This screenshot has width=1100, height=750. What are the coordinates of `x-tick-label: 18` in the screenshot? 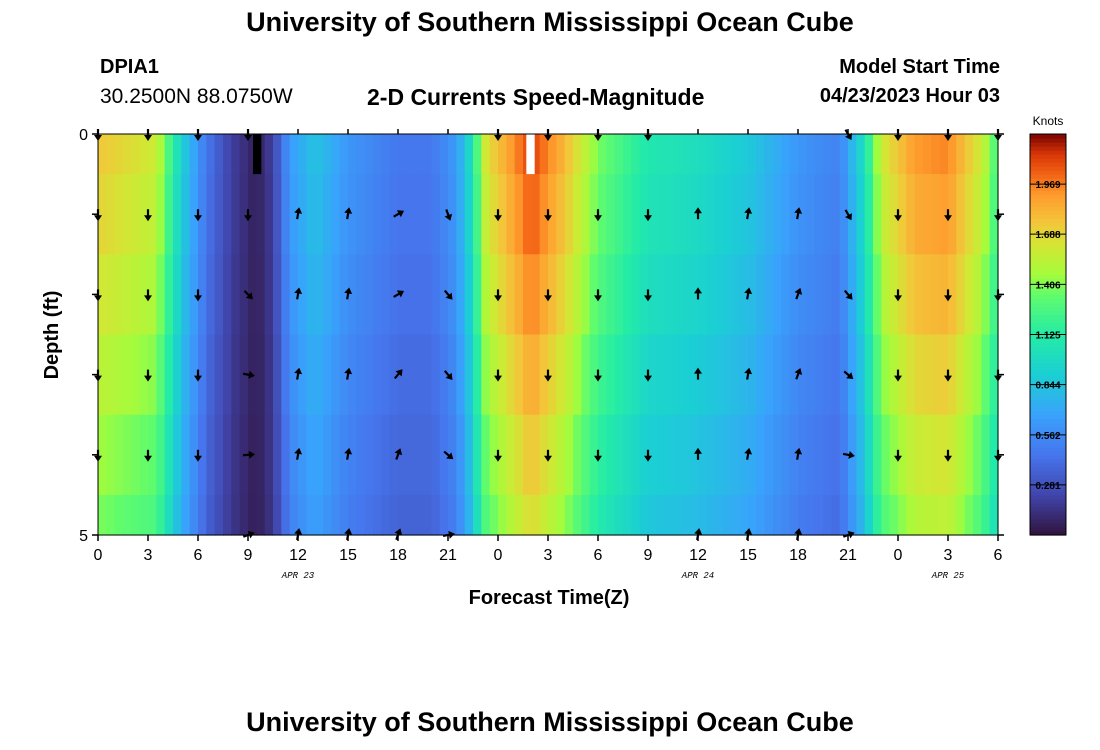 It's located at (798, 555).